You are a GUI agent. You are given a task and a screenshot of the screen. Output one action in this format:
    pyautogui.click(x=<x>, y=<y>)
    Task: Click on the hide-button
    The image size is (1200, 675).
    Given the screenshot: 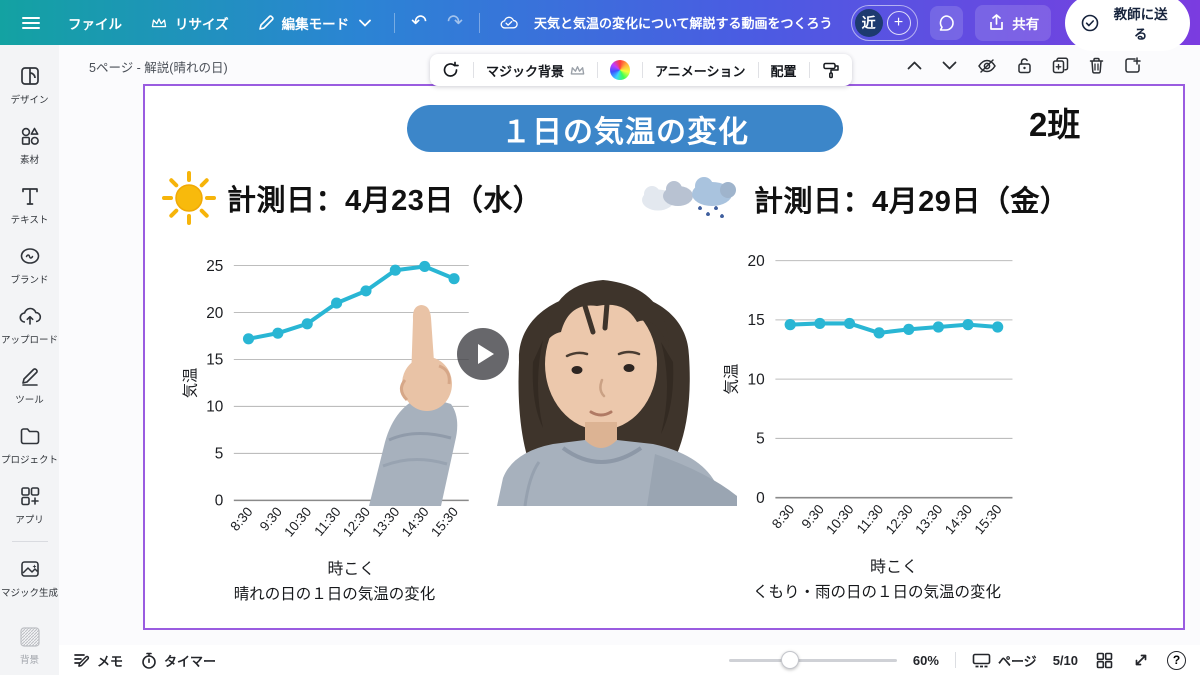 What is the action you would take?
    pyautogui.click(x=987, y=66)
    